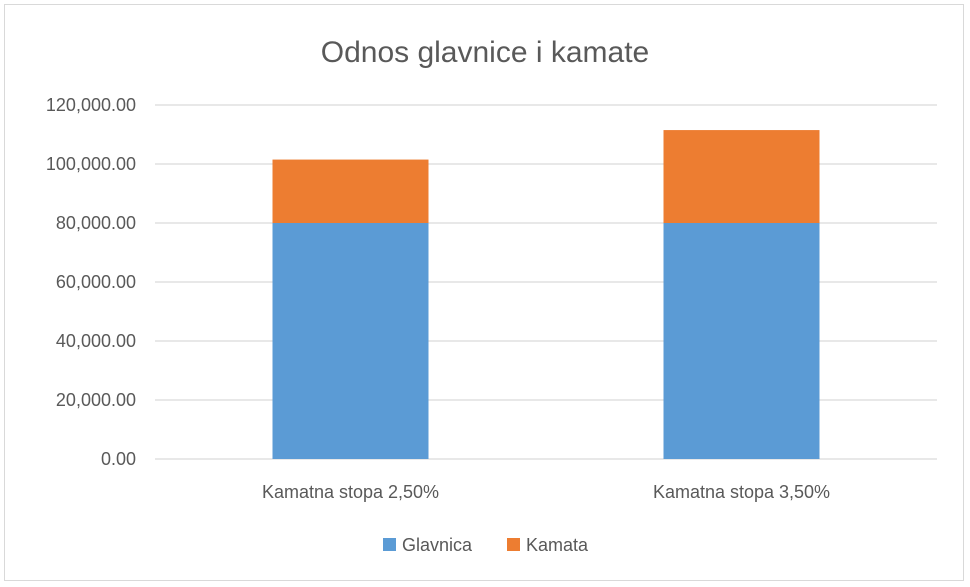  Describe the element at coordinates (91, 105) in the screenshot. I see `y-tick-label: 120,000.00` at that location.